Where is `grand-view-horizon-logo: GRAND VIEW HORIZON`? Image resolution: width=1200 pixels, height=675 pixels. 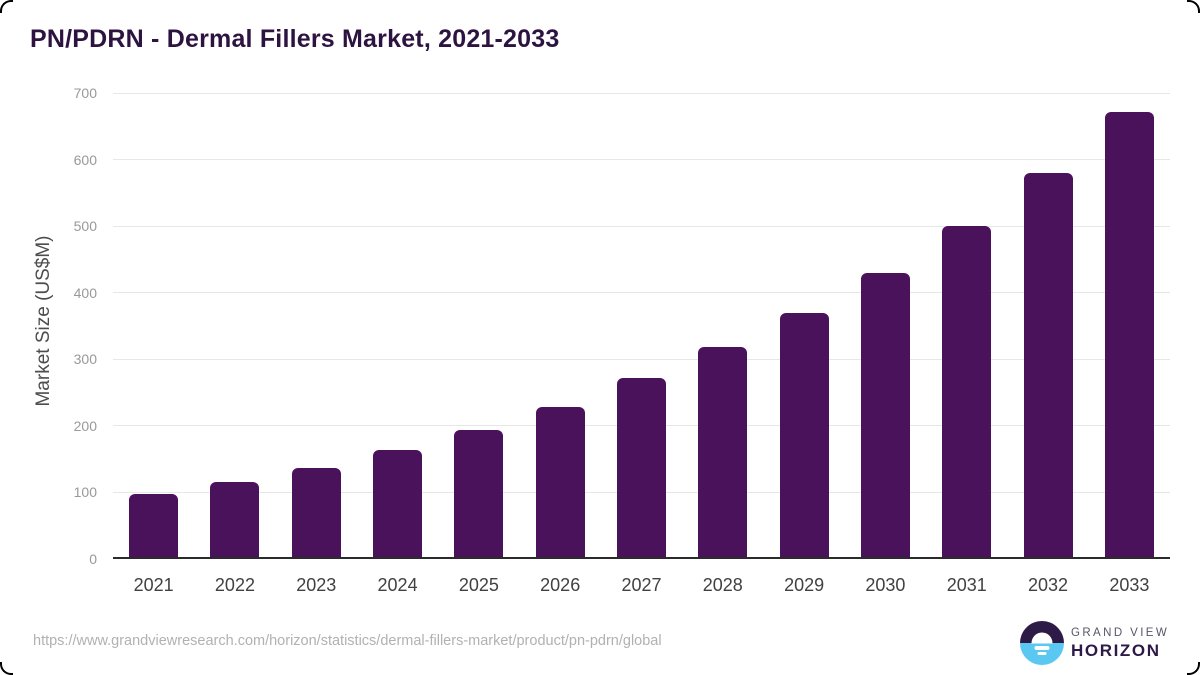 grand-view-horizon-logo: GRAND VIEW HORIZON is located at coordinates (1094, 643).